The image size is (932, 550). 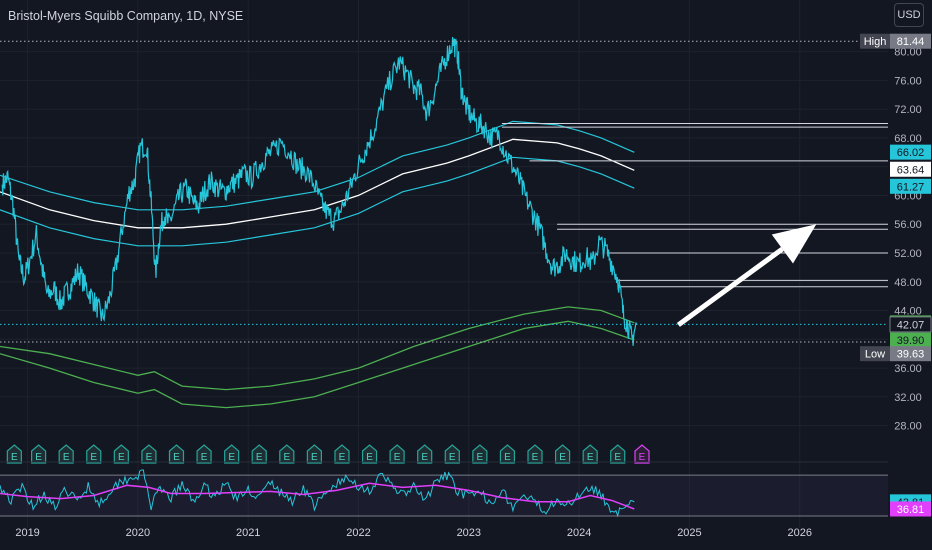 I want to click on value-tag-caption: High, so click(x=875, y=42).